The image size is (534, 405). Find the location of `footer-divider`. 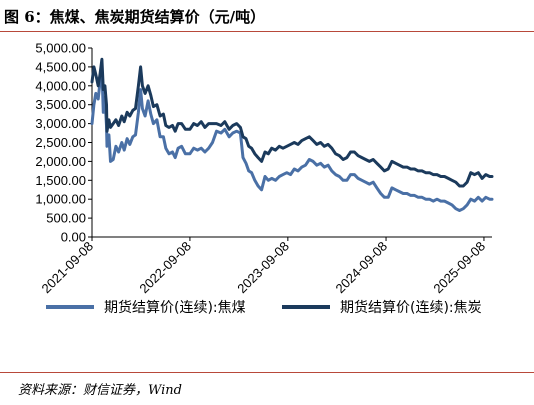

footer-divider is located at coordinates (267, 372).